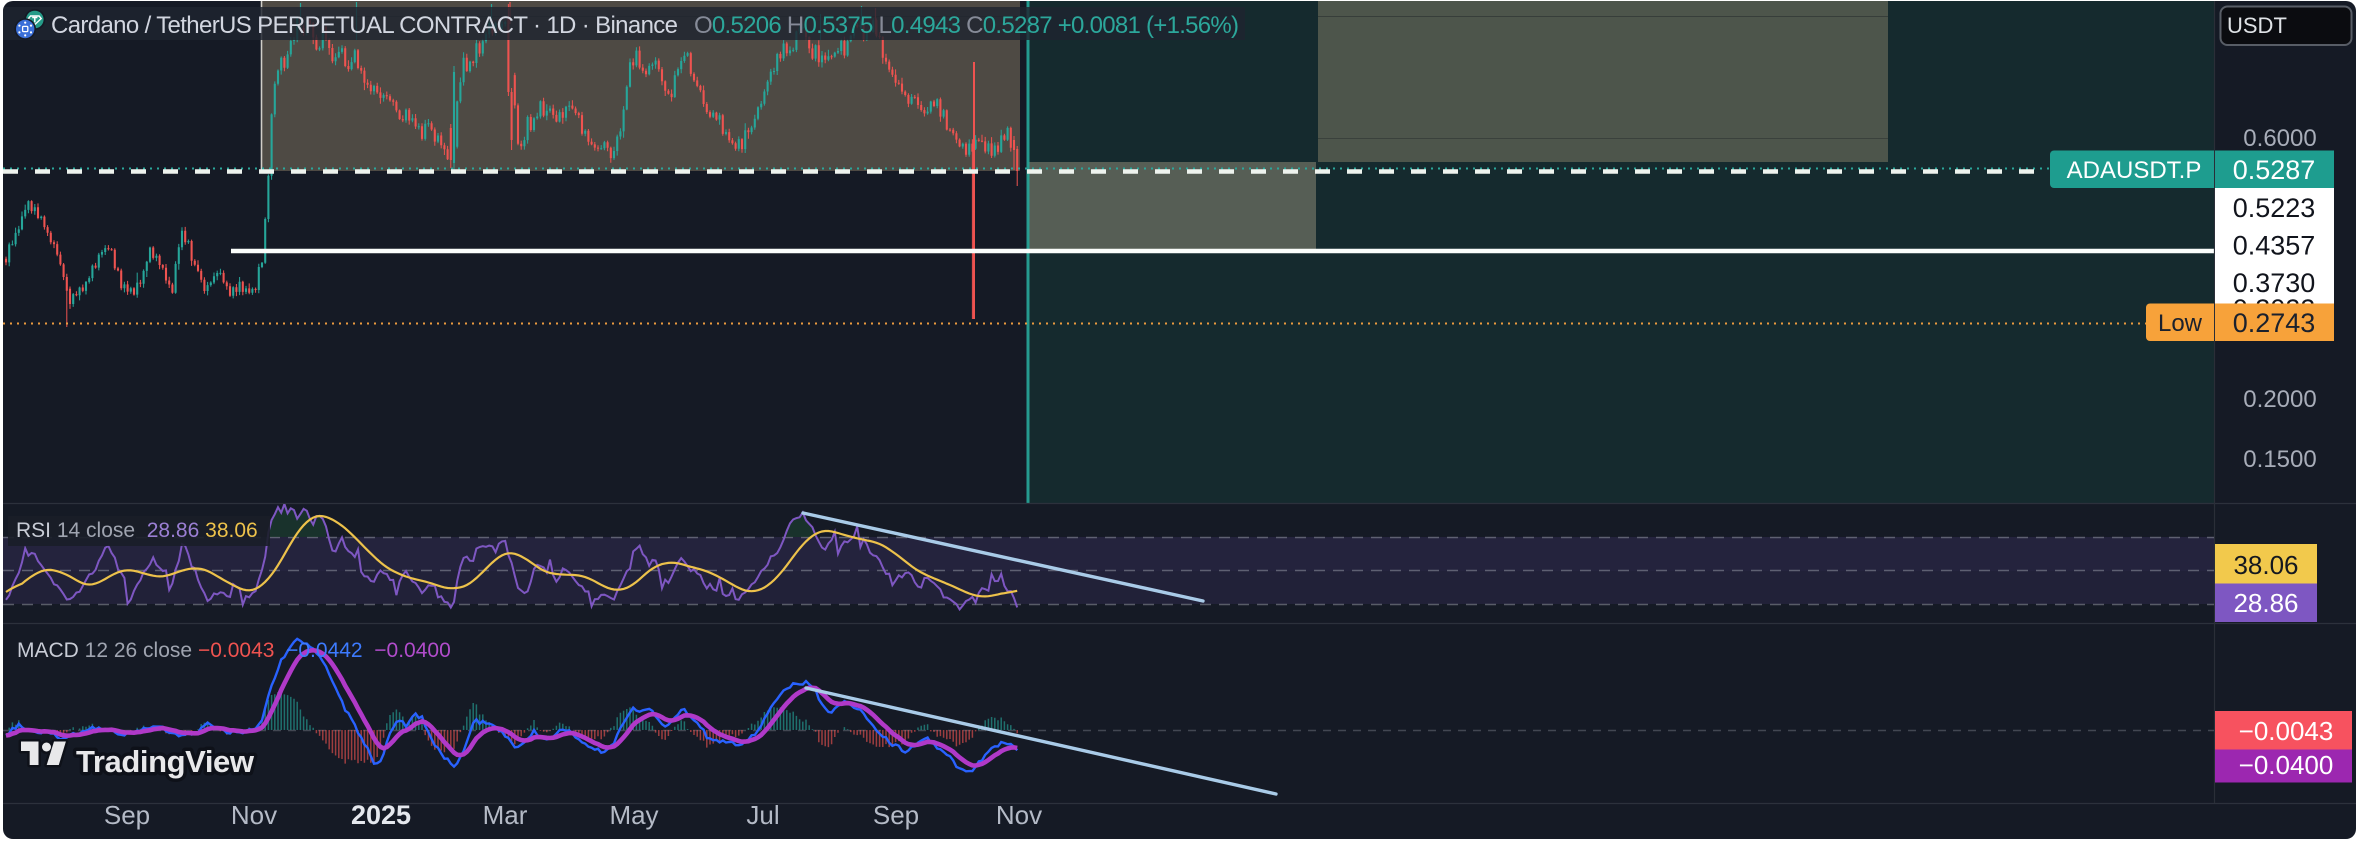 Image resolution: width=2360 pixels, height=844 pixels. What do you see at coordinates (505, 815) in the screenshot?
I see `svg-text: Mar` at bounding box center [505, 815].